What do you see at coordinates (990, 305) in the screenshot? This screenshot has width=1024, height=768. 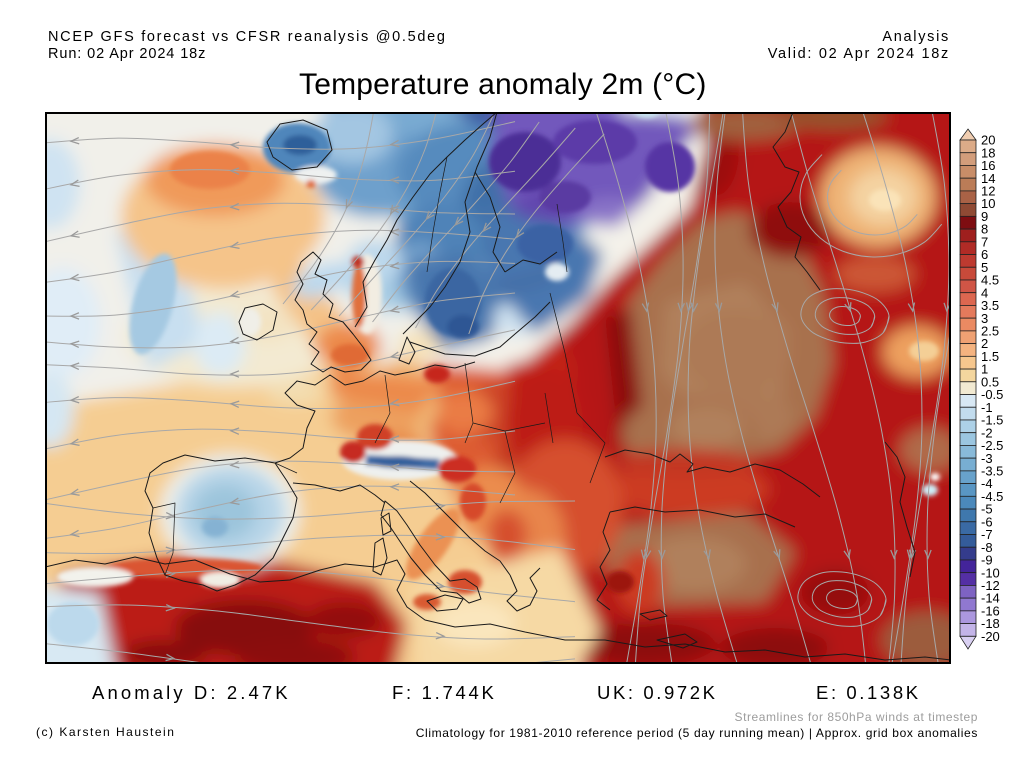 I see `svg-text: 3.5` at bounding box center [990, 305].